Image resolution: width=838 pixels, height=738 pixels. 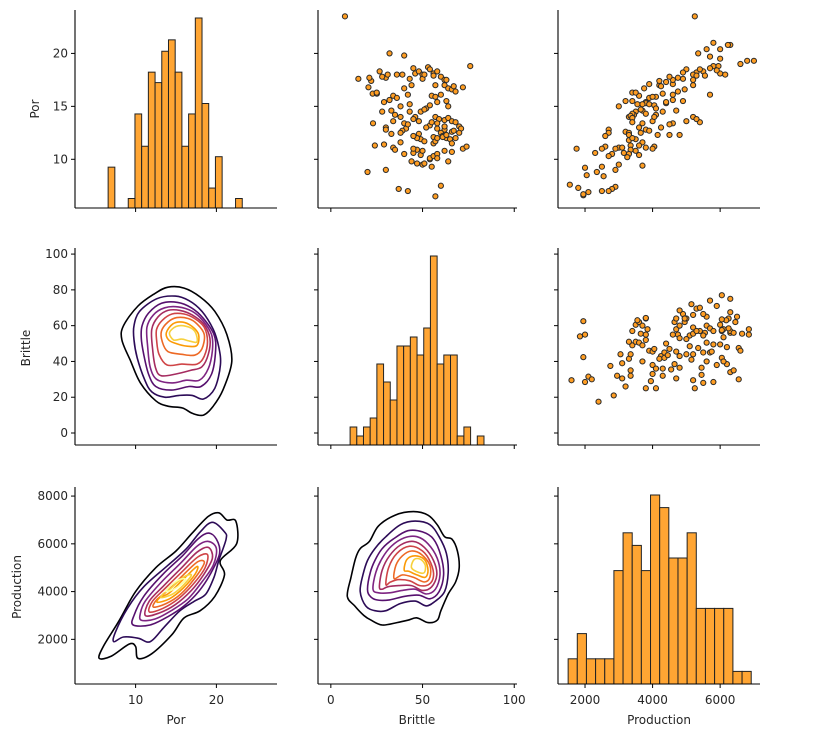 I want to click on kde-brittle-vs-por-panel: 0 20 40 60 80 100, so click(x=161, y=348).